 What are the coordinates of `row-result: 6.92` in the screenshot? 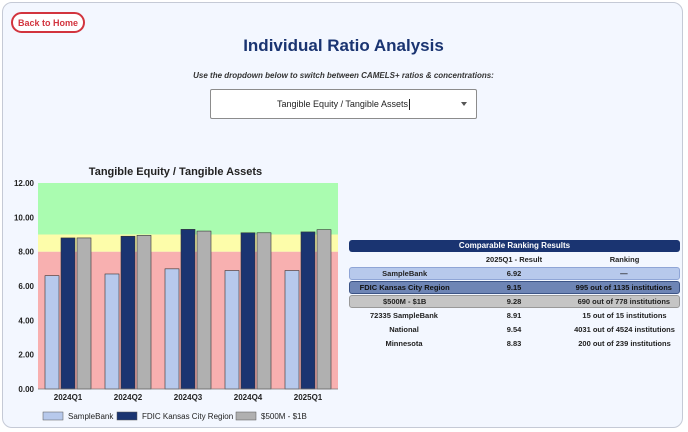 It's located at (514, 273).